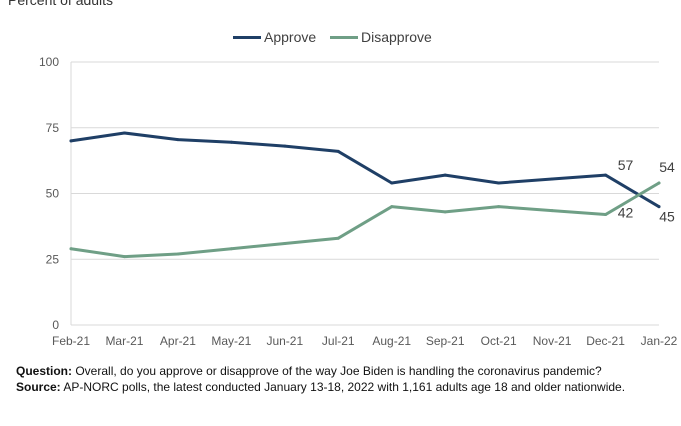 This screenshot has width=681, height=426. What do you see at coordinates (626, 213) in the screenshot?
I see `data-label: 42` at bounding box center [626, 213].